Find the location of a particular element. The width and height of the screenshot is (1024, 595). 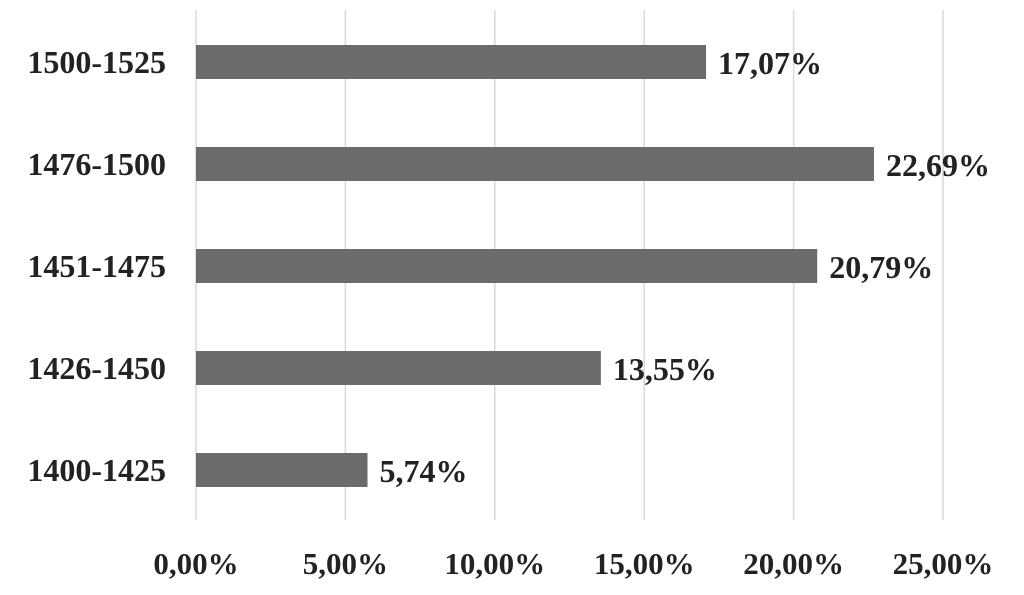

data-label: 20,79% is located at coordinates (881, 267).